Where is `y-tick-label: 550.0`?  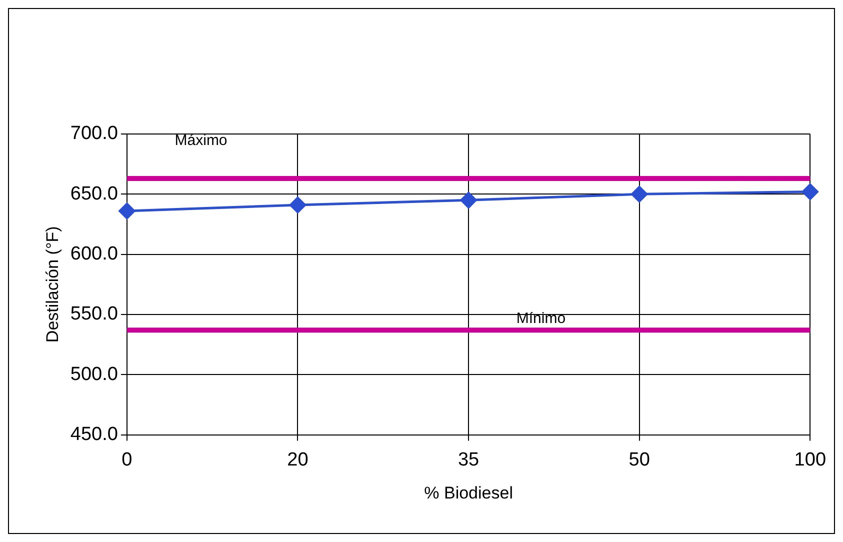
y-tick-label: 550.0 is located at coordinates (94, 314).